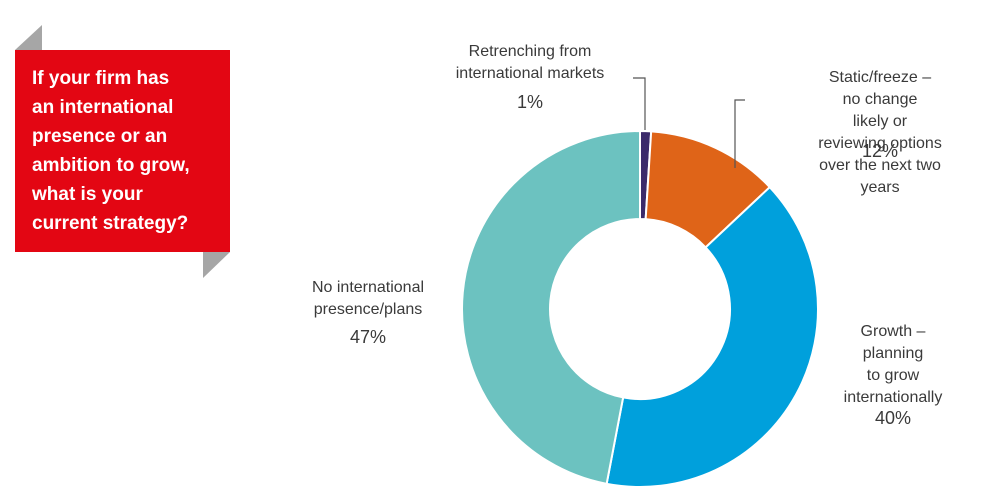 Image resolution: width=1004 pixels, height=494 pixels. What do you see at coordinates (530, 62) in the screenshot?
I see `slice-label: Retrenching from international markets` at bounding box center [530, 62].